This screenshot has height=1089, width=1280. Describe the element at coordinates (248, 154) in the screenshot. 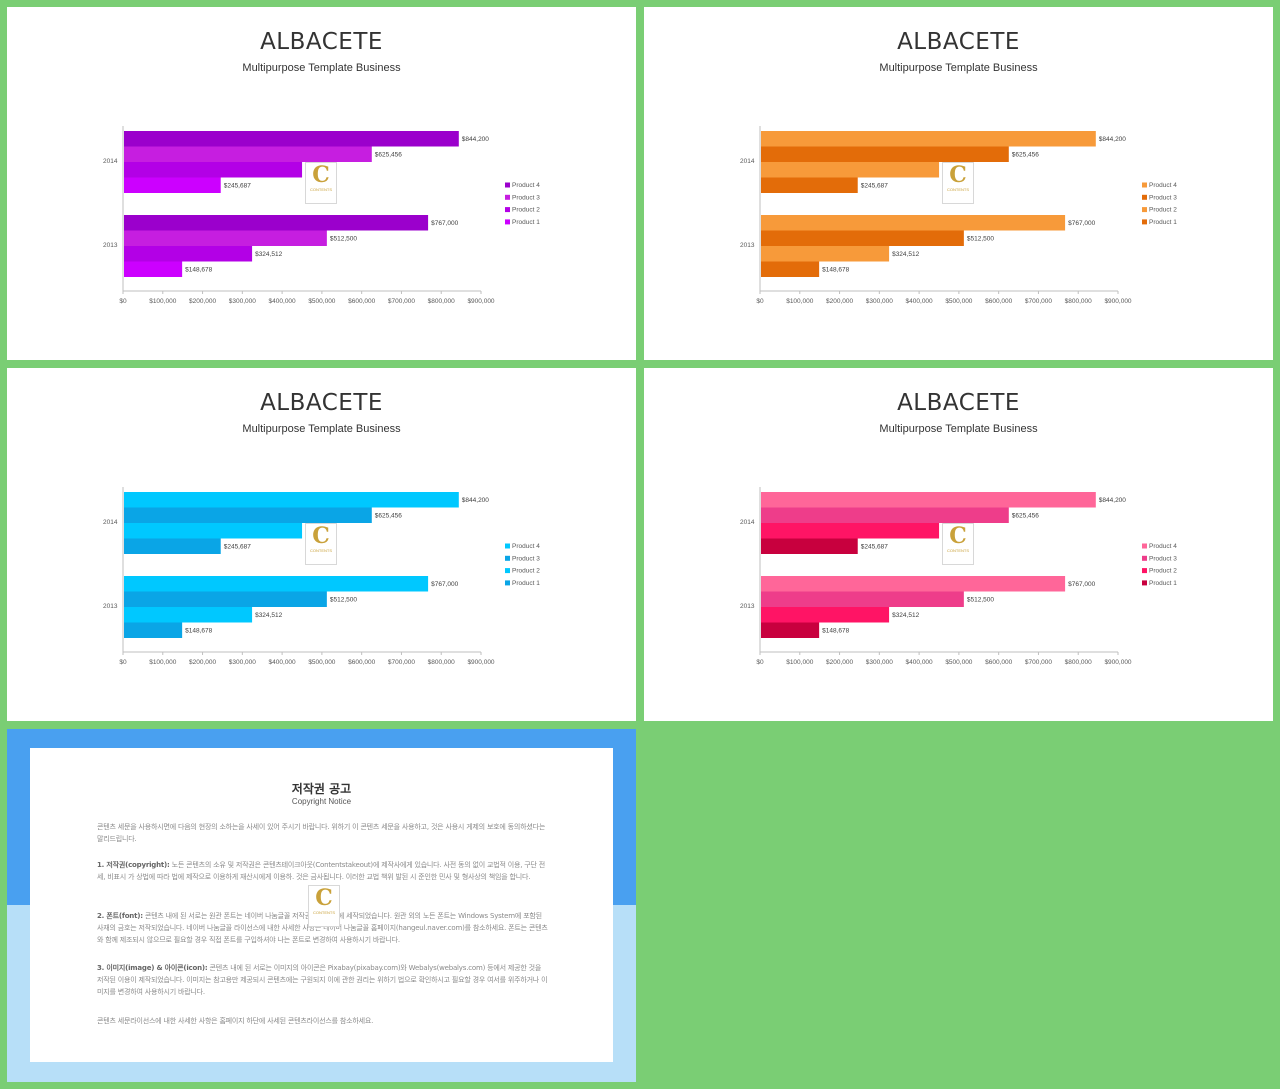

I see `bar-product-3-2014` at that location.